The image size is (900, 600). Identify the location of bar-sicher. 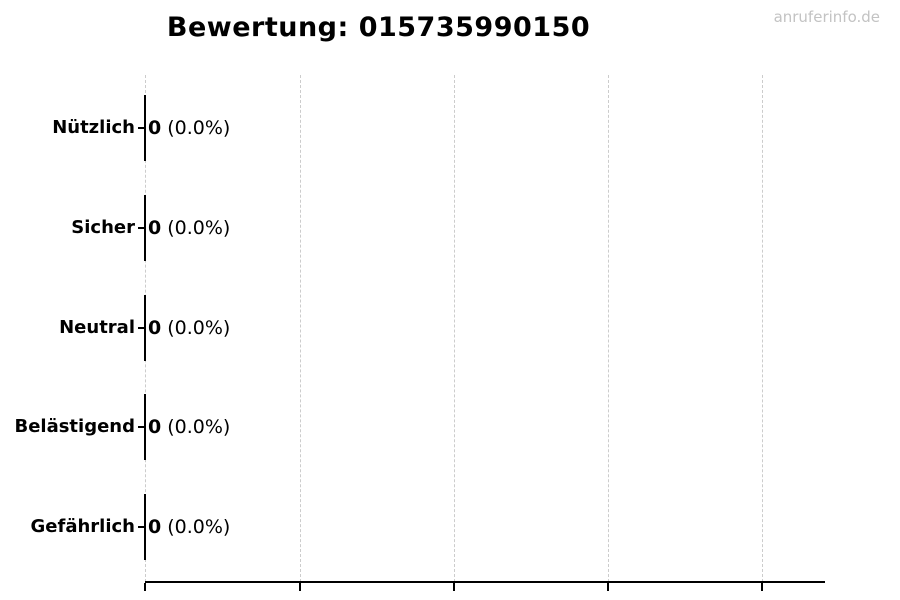
(145, 228).